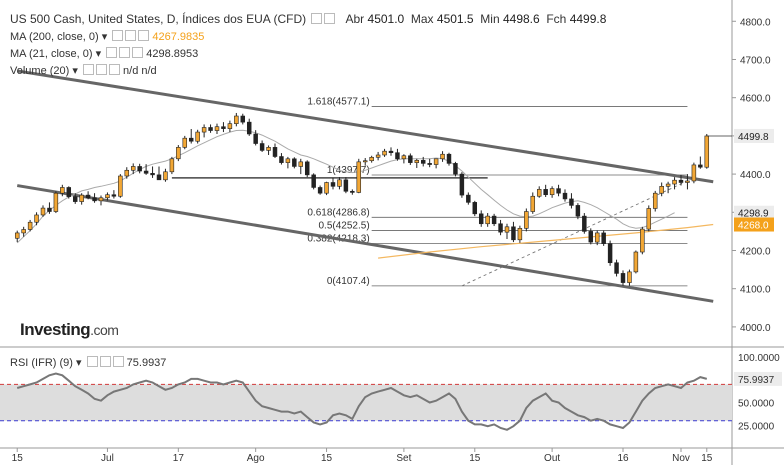  Describe the element at coordinates (756, 426) in the screenshot. I see `rsi-tick-label: 25.0000` at that location.